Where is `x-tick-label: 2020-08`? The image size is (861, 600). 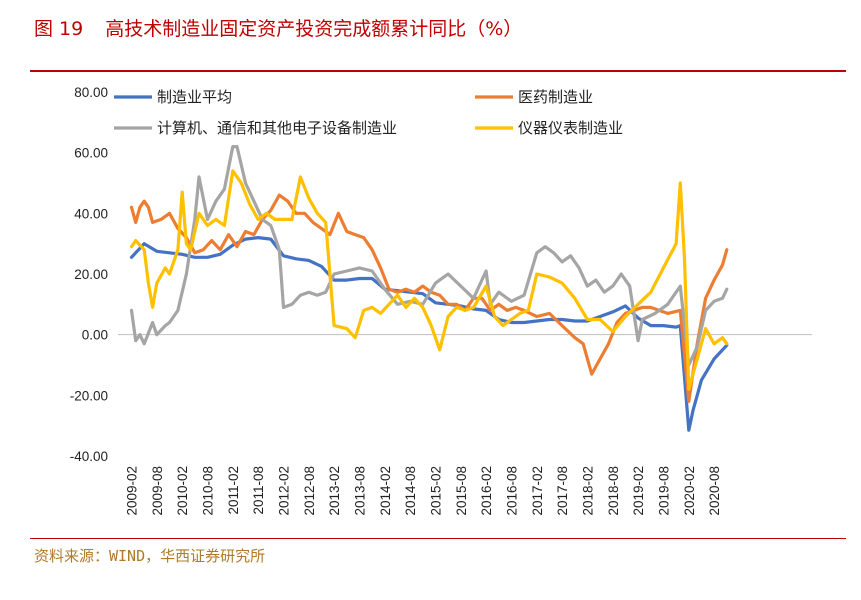 x-tick-label: 2020-08 is located at coordinates (714, 491).